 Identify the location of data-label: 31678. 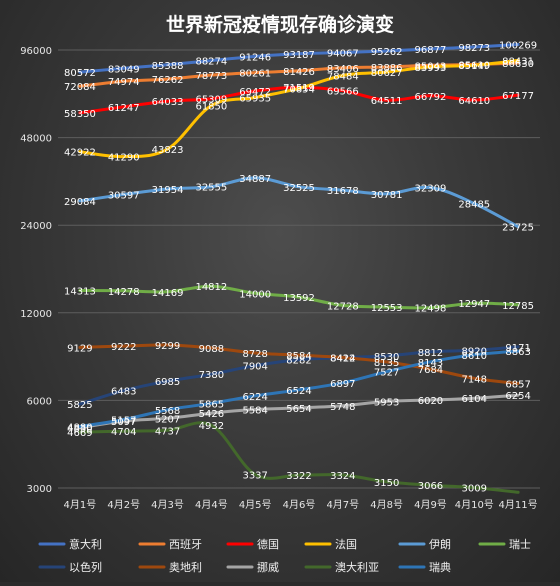
(343, 191).